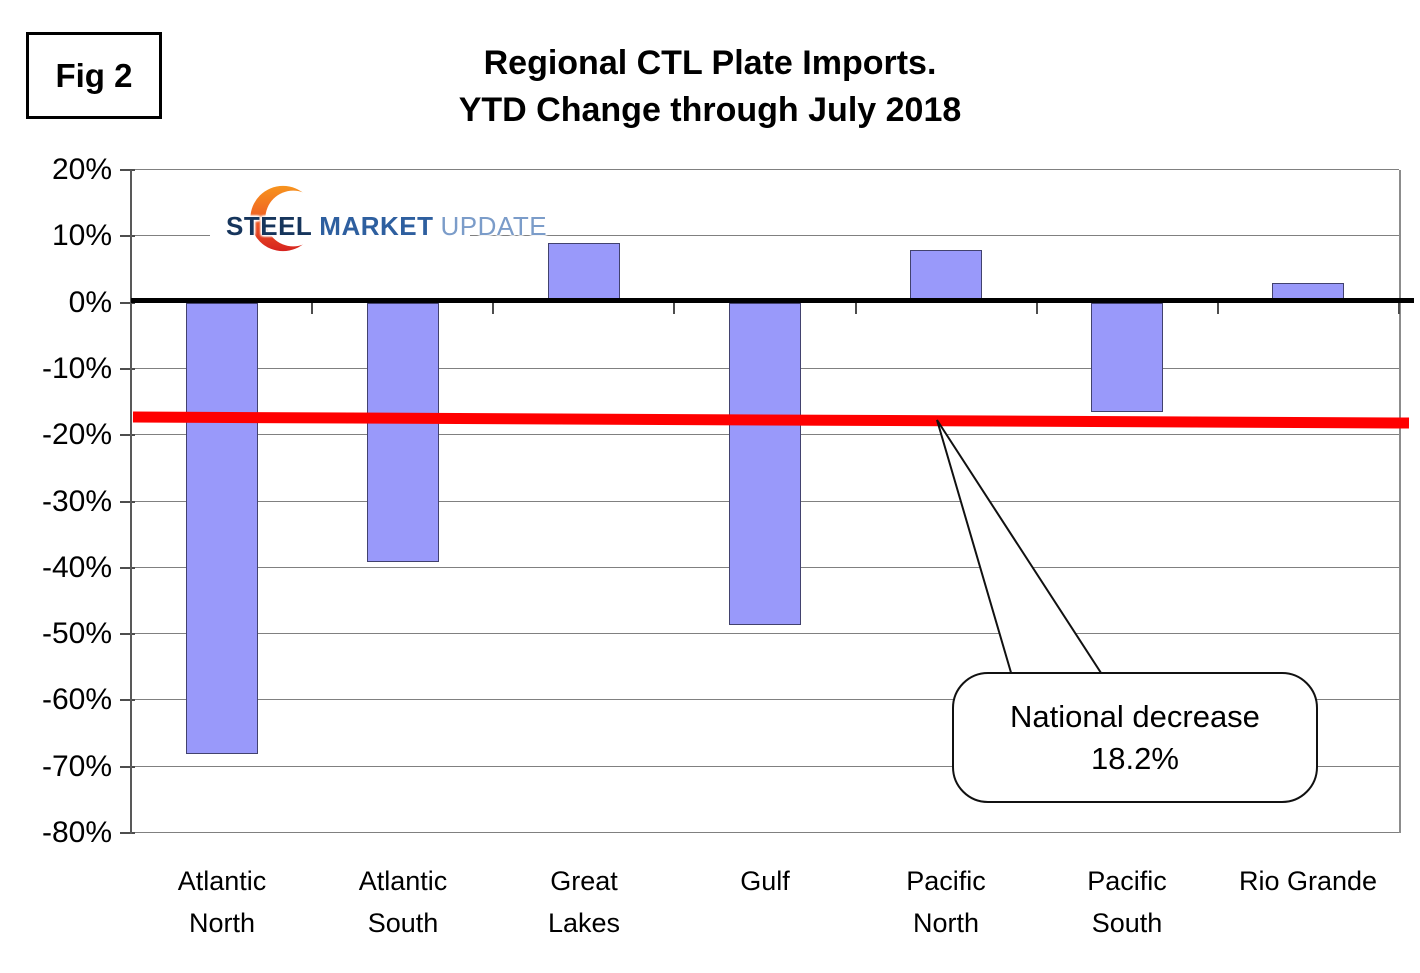  Describe the element at coordinates (584, 273) in the screenshot. I see `bar-great-lakes` at that location.